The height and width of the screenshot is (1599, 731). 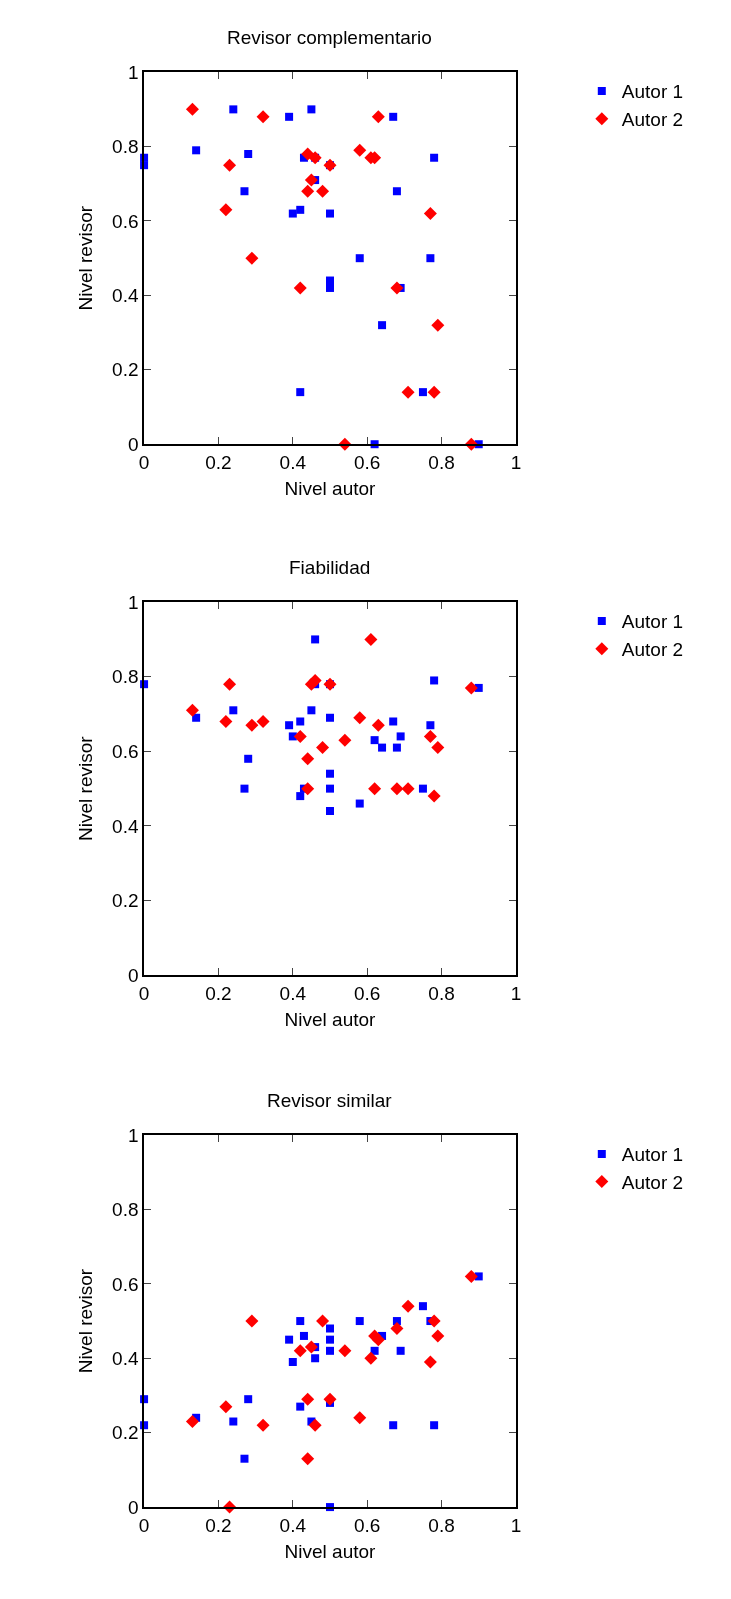 I want to click on y-tick-label: 0.4, so click(x=125, y=296).